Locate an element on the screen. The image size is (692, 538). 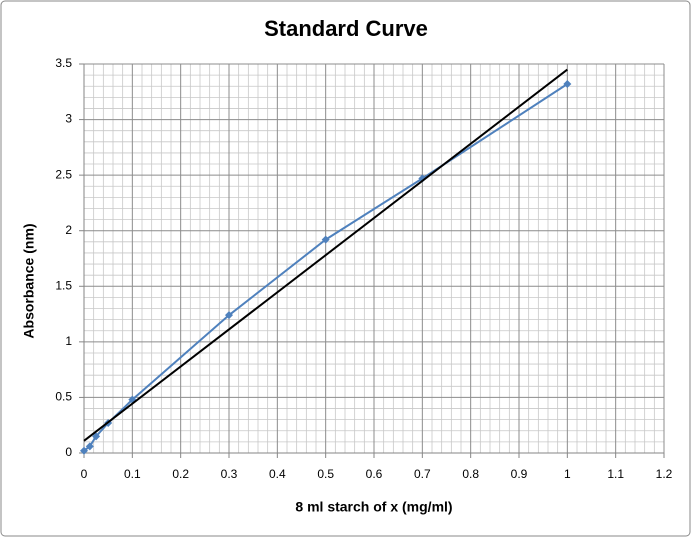
y-tick-label: 0.5 is located at coordinates (63, 397).